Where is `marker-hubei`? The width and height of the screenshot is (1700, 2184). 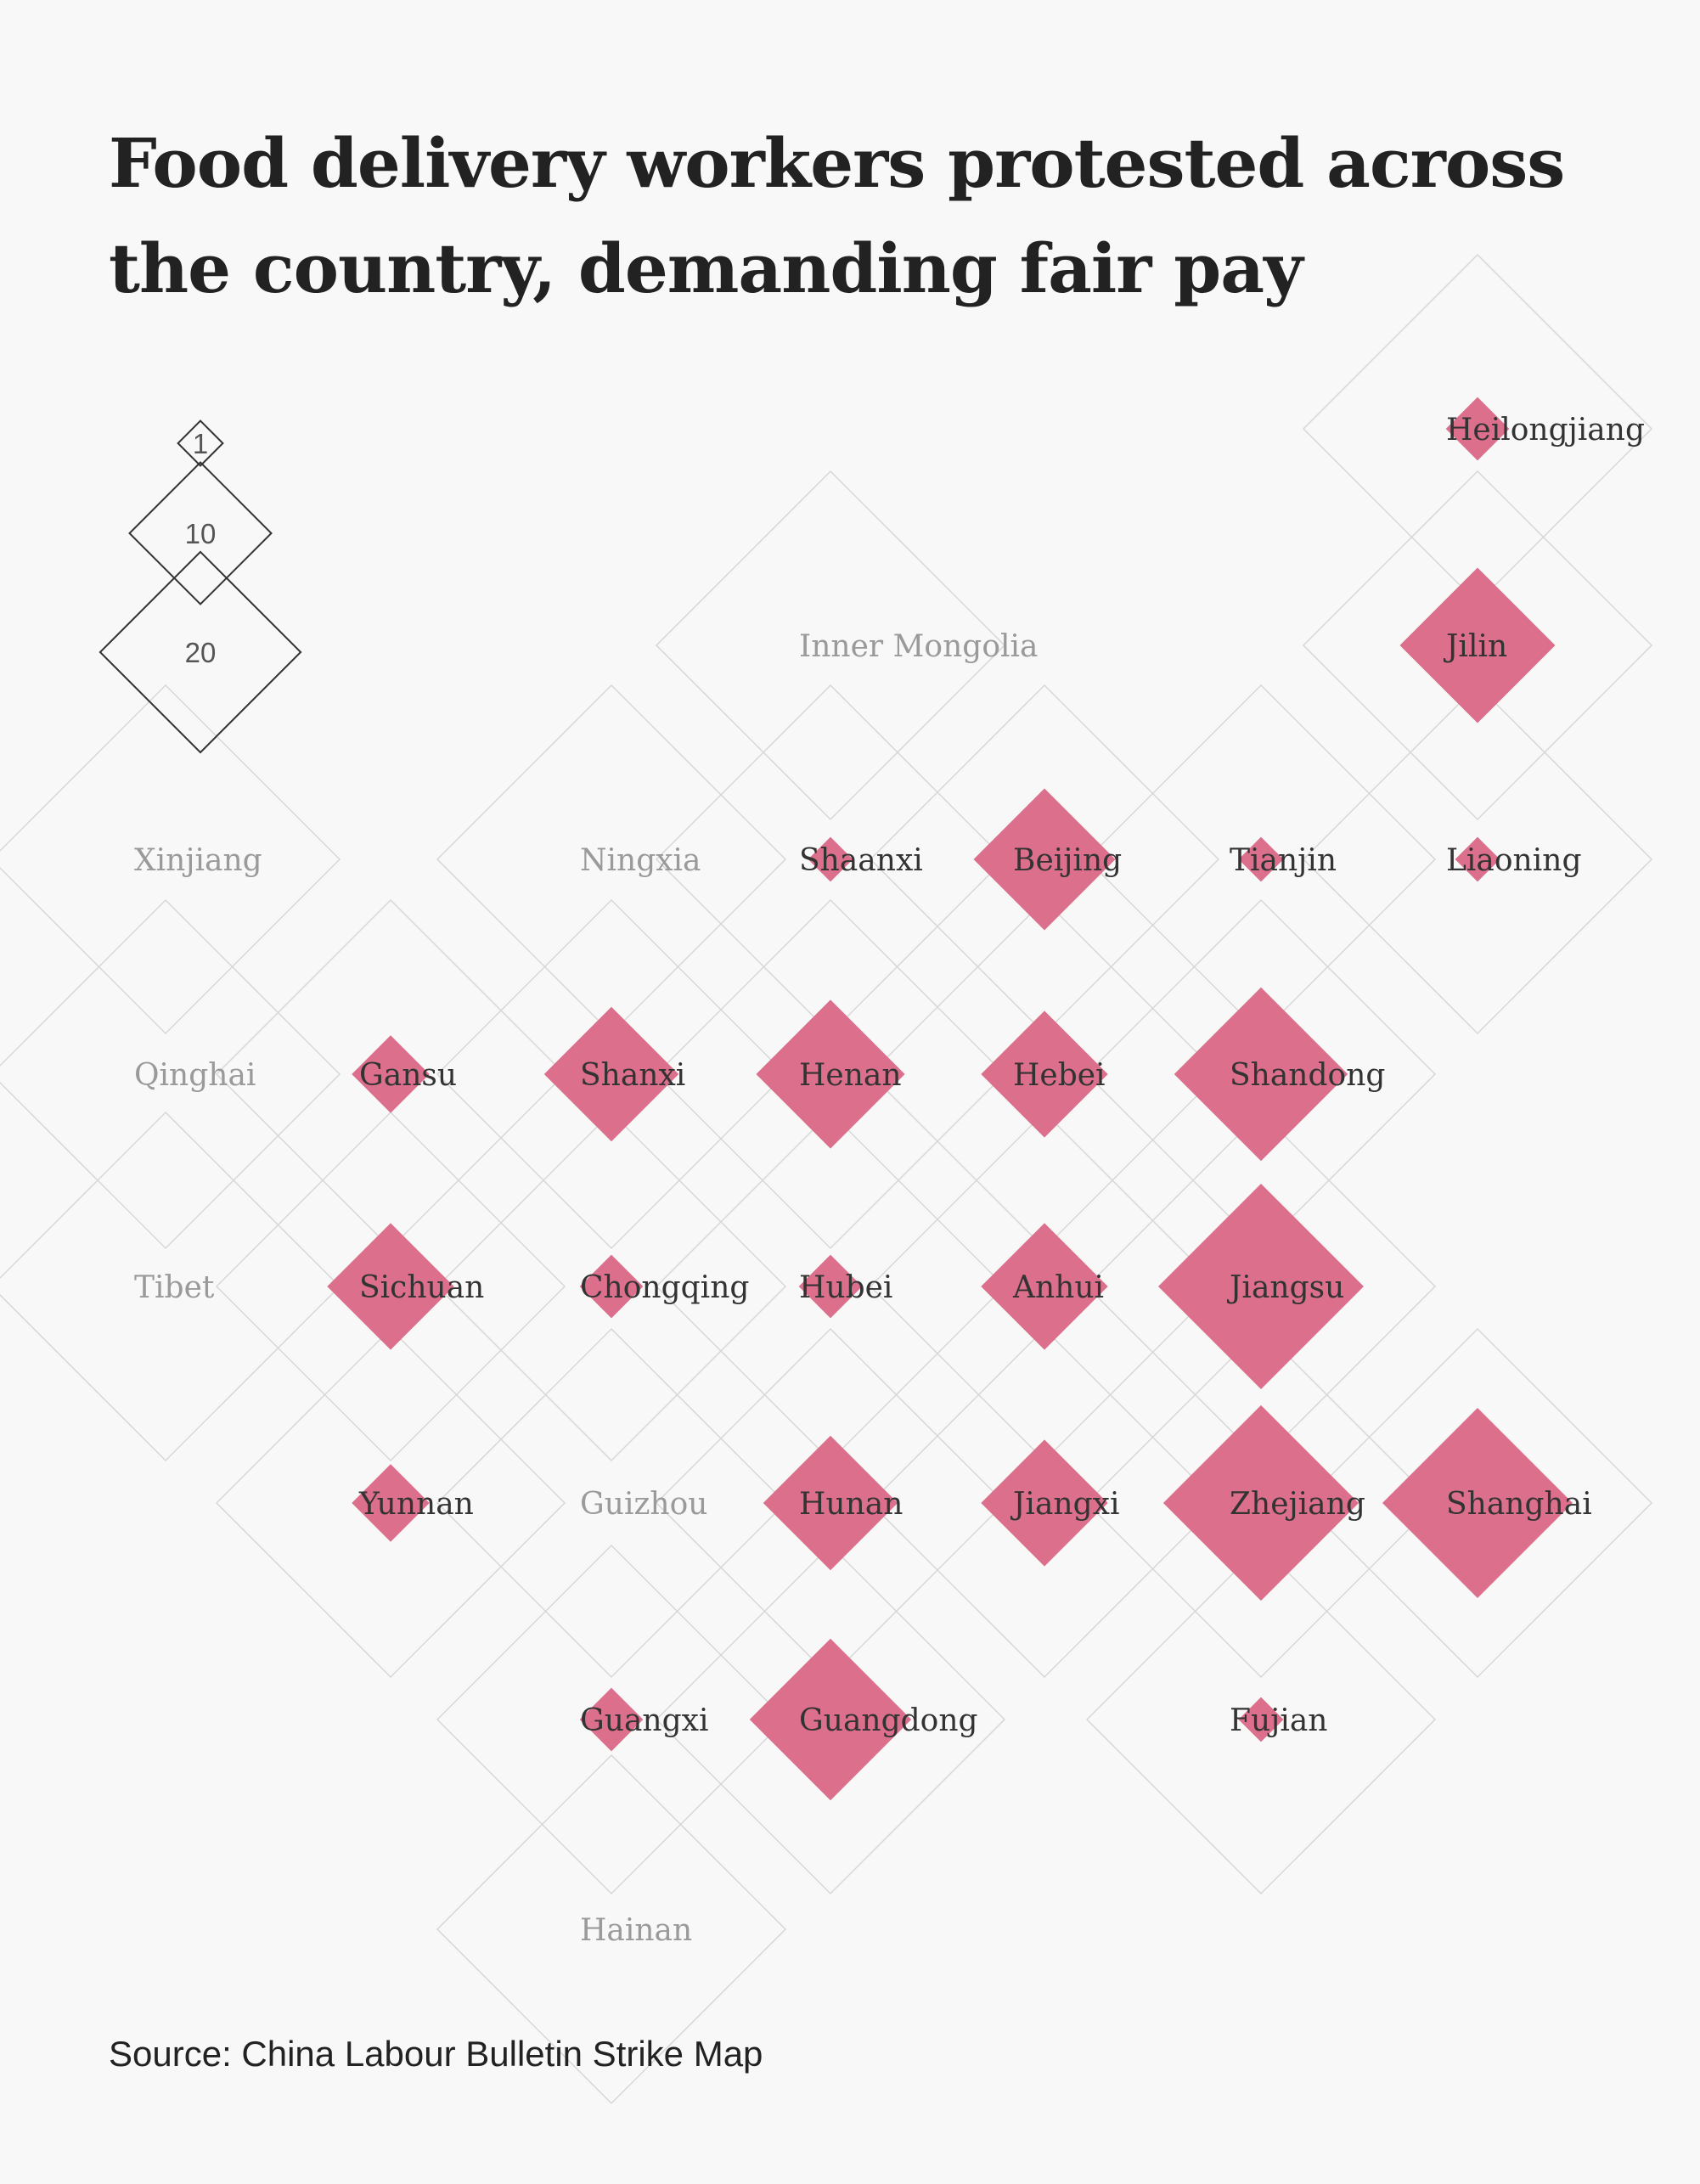
marker-hubei is located at coordinates (831, 1286).